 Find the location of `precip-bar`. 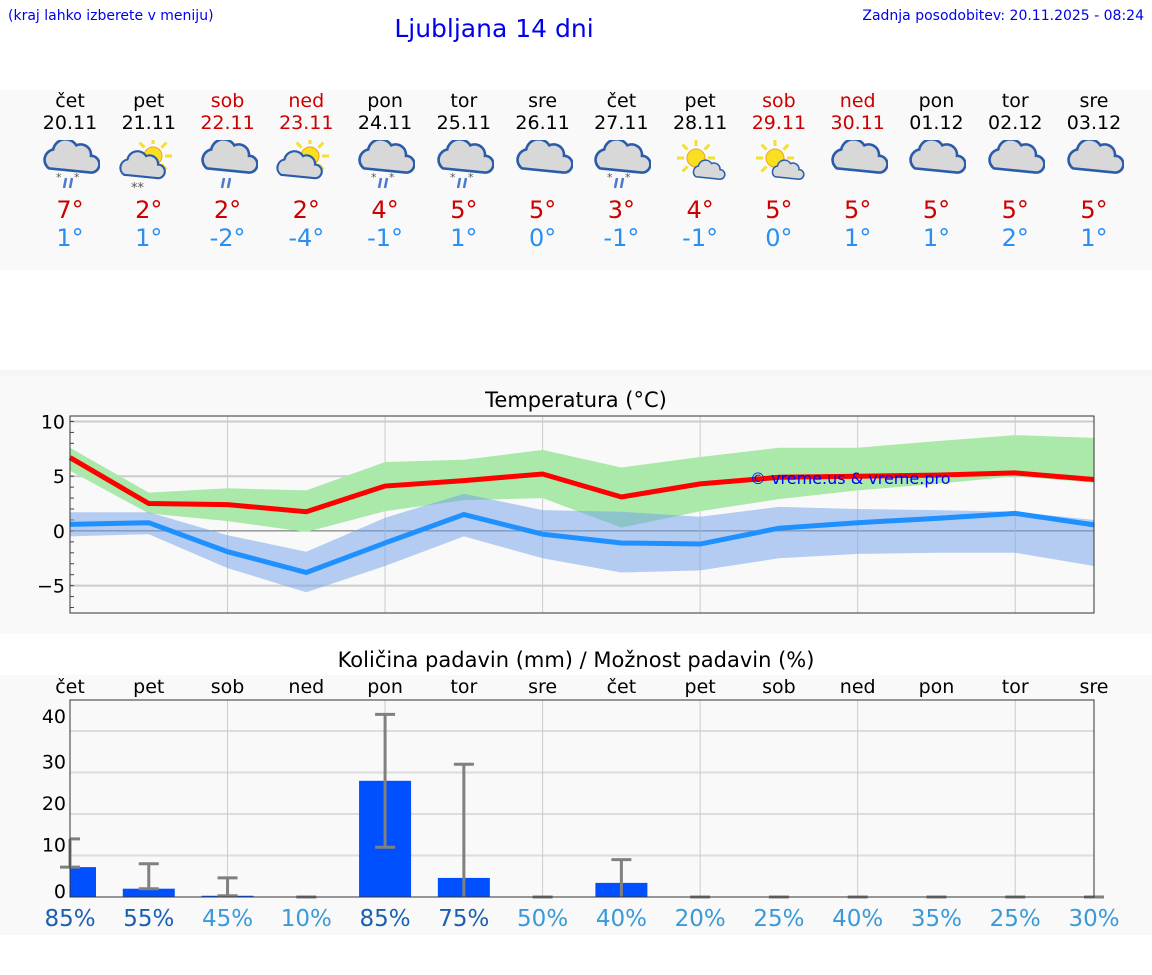

precip-bar is located at coordinates (83, 882).